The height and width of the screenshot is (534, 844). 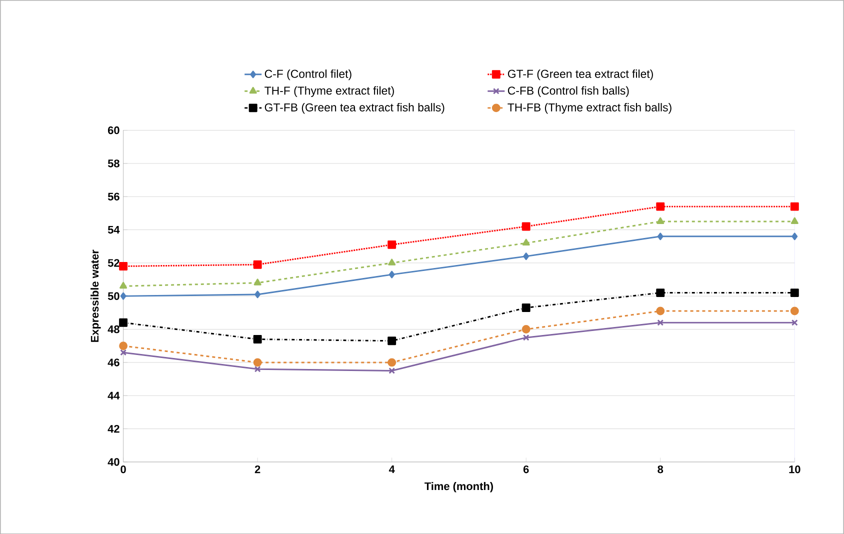 I want to click on y-tick-label: 58, so click(x=114, y=163).